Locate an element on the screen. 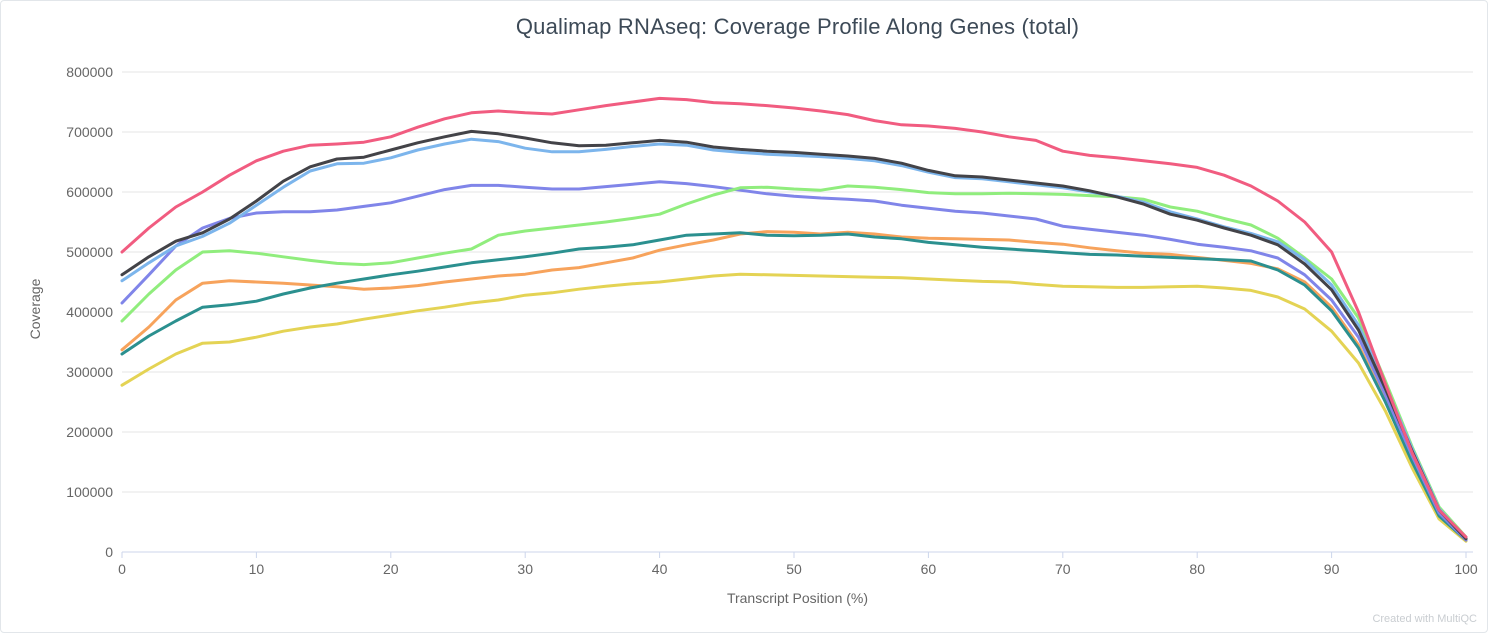 The image size is (1488, 633). x-tick-label: 0 is located at coordinates (122, 569).